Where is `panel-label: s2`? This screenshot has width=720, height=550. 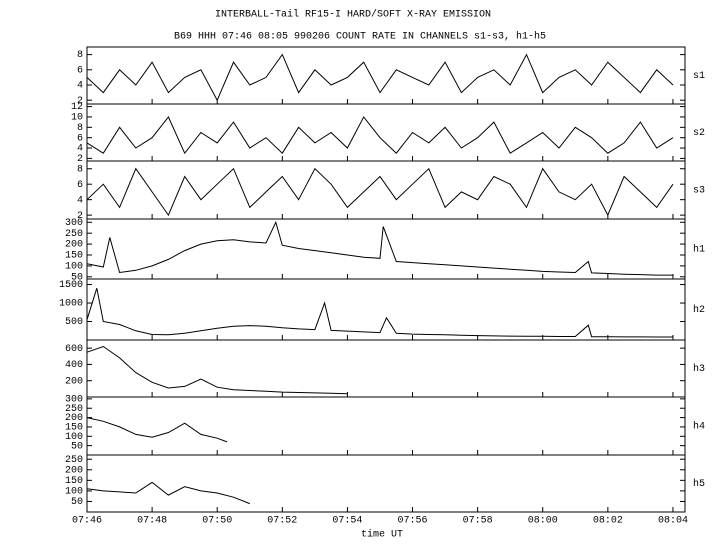 panel-label: s2 is located at coordinates (699, 133).